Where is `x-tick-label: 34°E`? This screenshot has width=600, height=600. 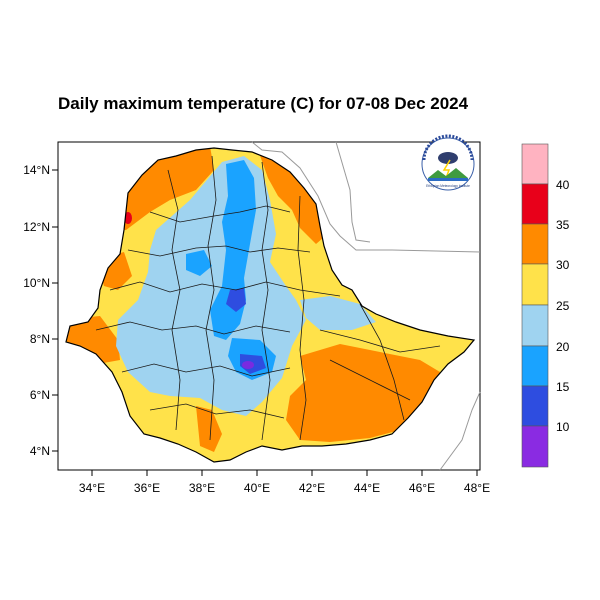 x-tick-label: 34°E is located at coordinates (92, 488).